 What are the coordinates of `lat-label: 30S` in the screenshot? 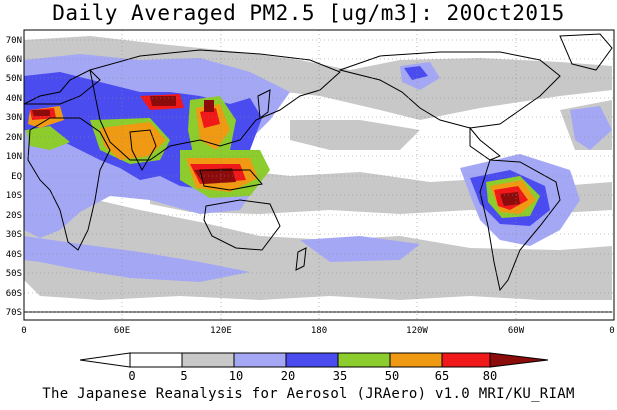 It's located at (14, 235).